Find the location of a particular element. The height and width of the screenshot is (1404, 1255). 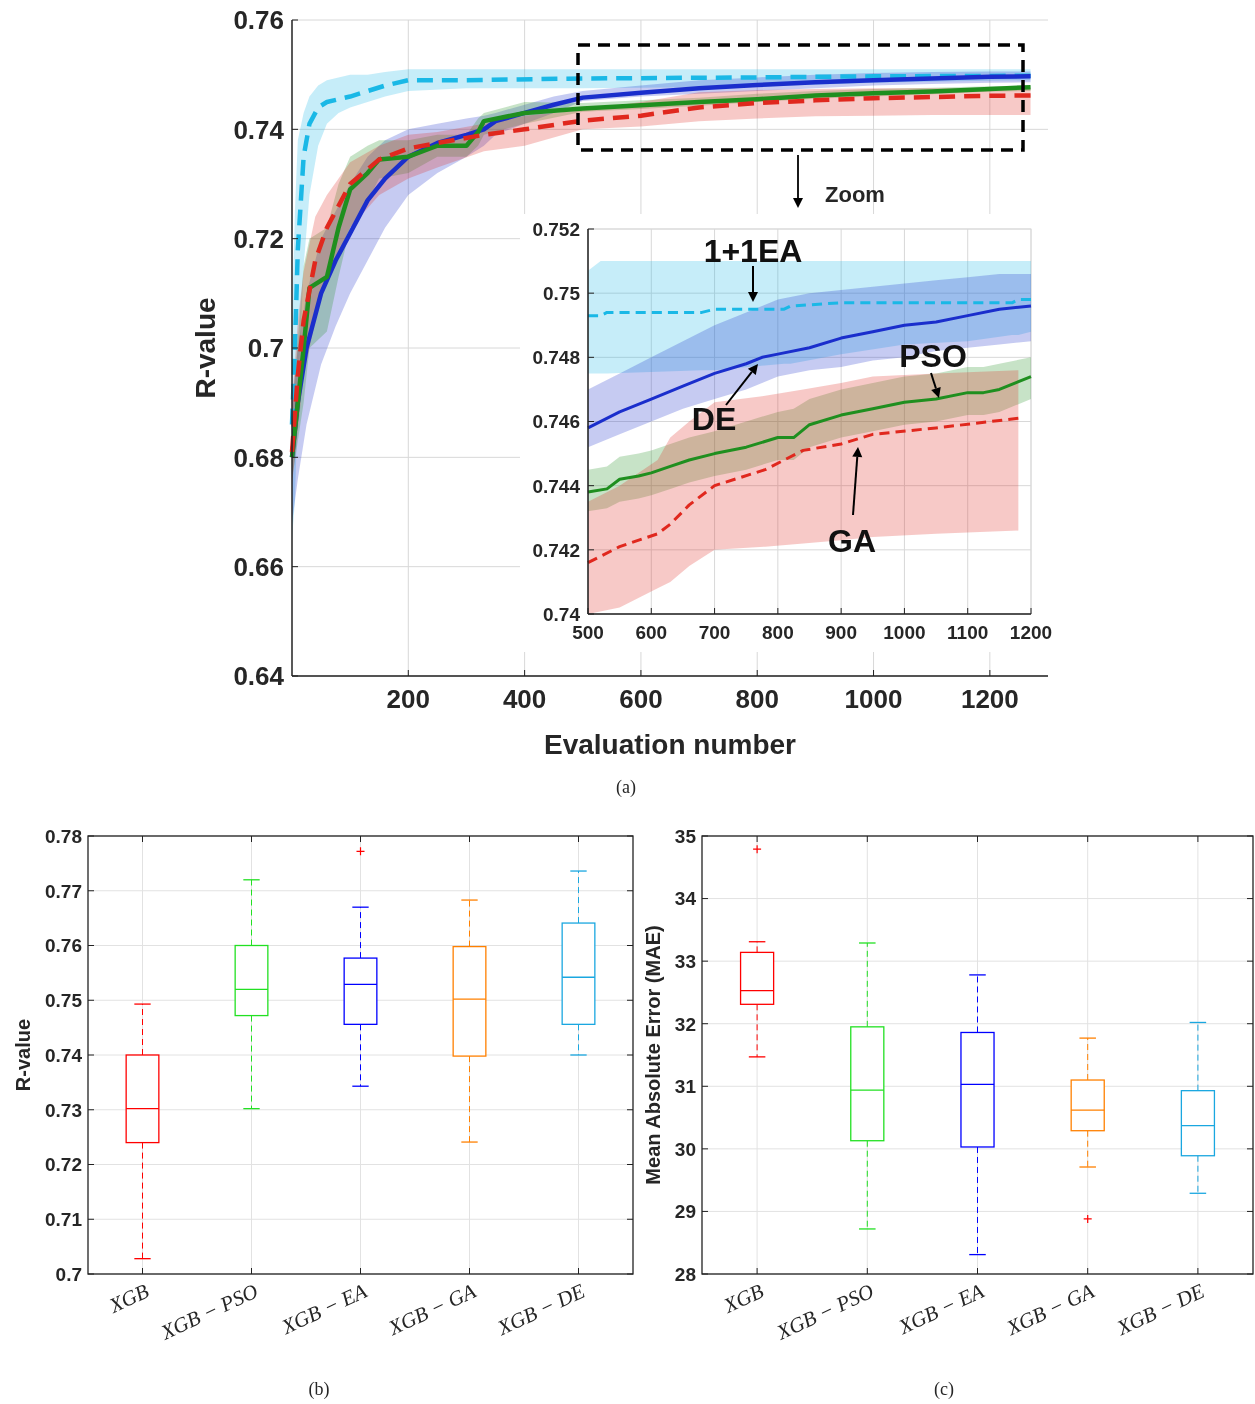

series-label: 1+1EA is located at coordinates (753, 251).